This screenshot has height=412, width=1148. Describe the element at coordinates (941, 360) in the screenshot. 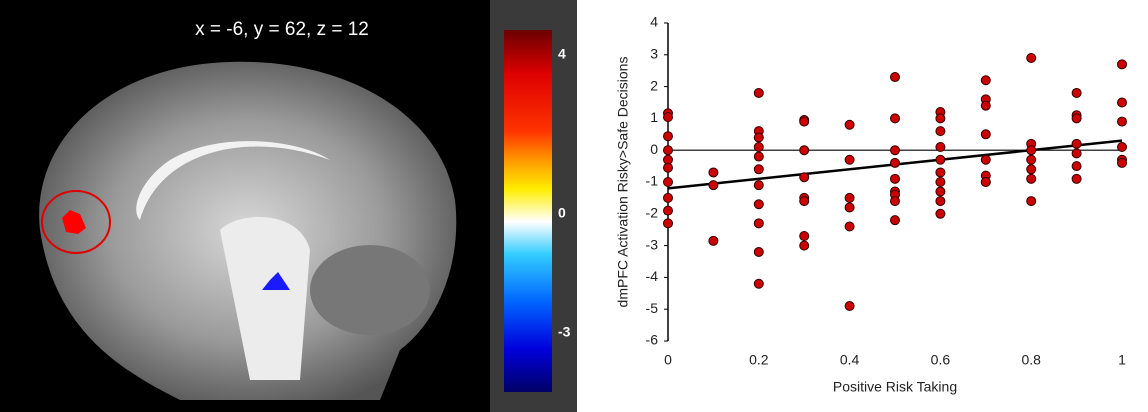

I see `x-tick-label: 0.6` at that location.